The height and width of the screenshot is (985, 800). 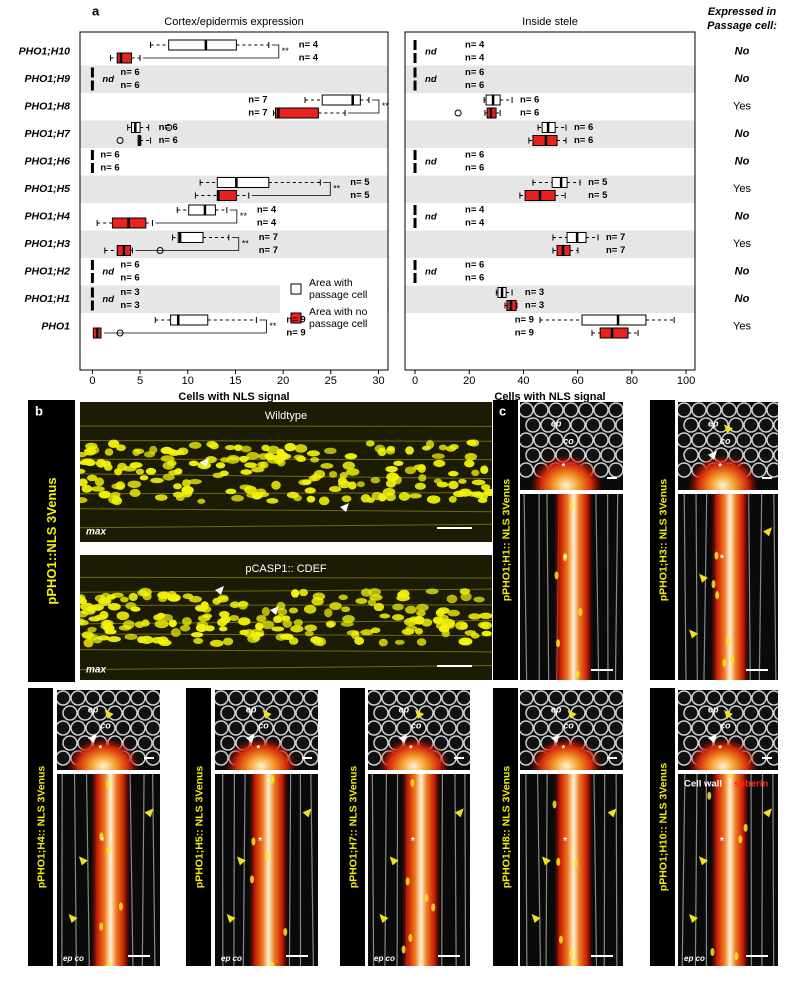 I want to click on n-label: n= 4, so click(x=309, y=58).